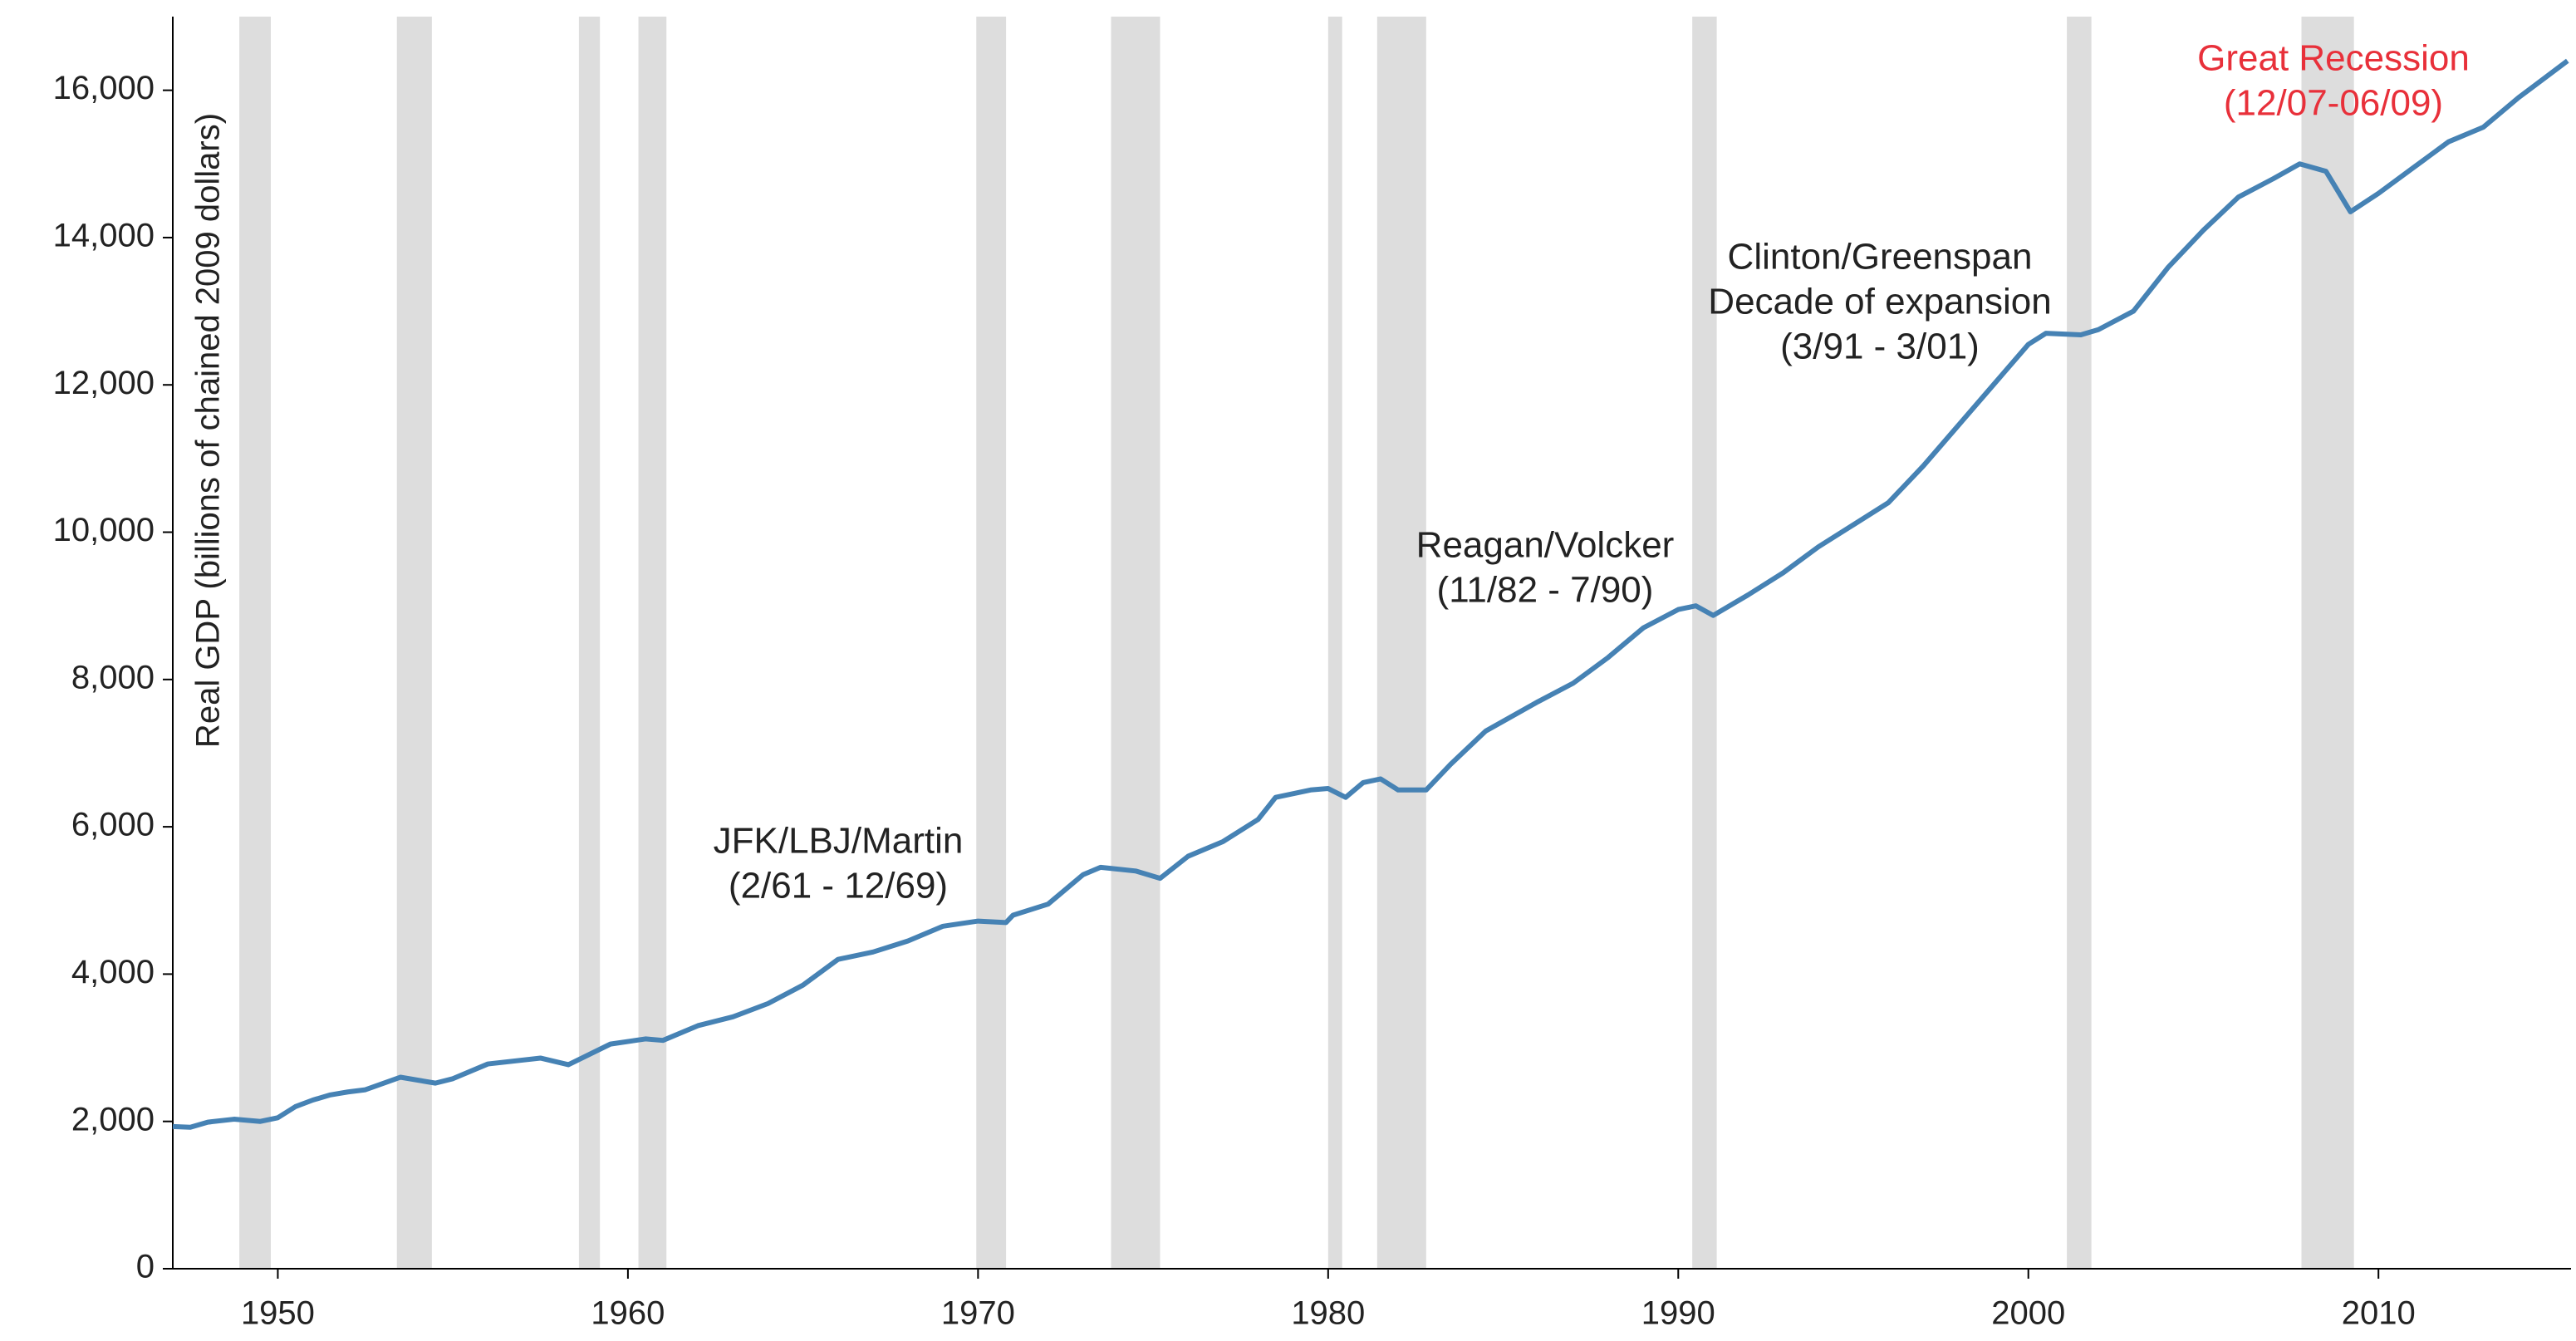  I want to click on y-tick-label: 8,000, so click(113, 677).